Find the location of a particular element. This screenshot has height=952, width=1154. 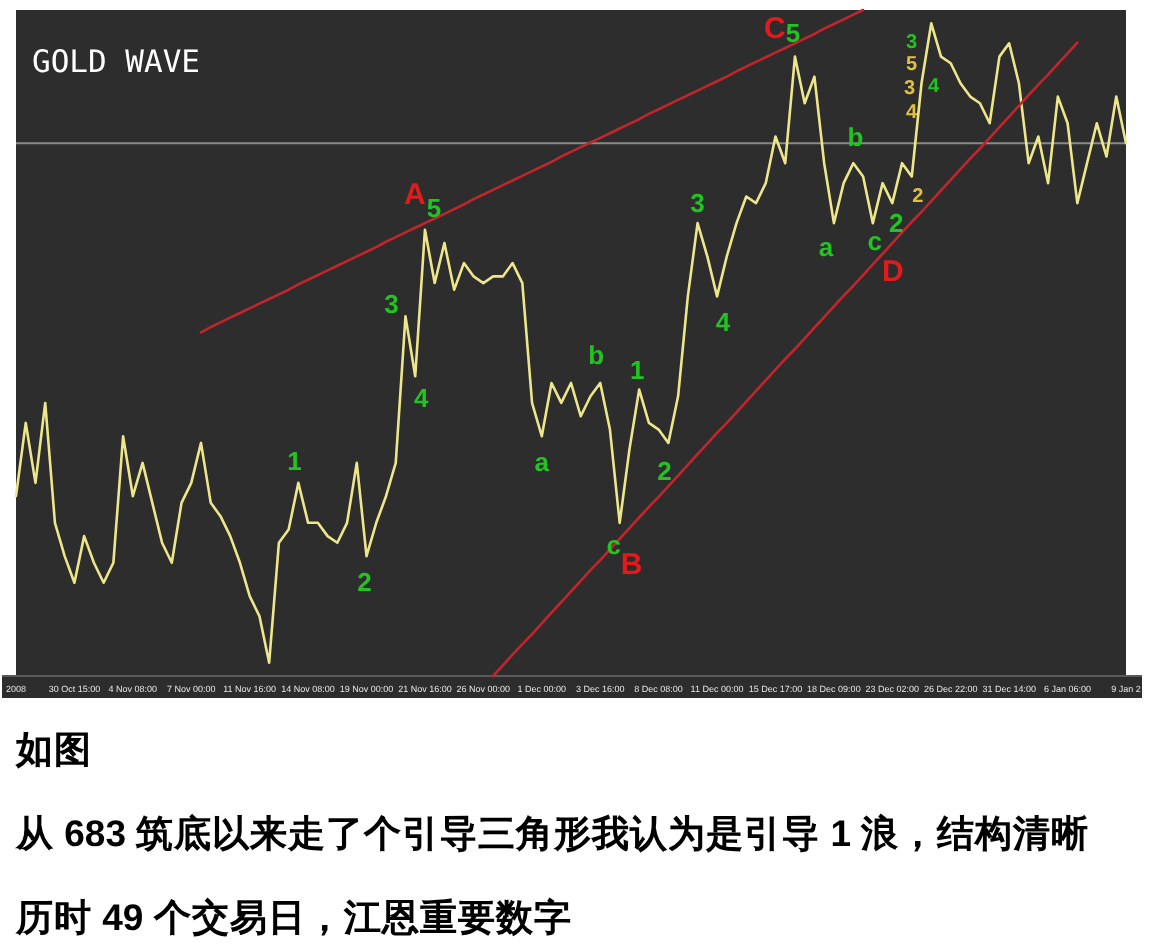

annotation: B is located at coordinates (631, 564).